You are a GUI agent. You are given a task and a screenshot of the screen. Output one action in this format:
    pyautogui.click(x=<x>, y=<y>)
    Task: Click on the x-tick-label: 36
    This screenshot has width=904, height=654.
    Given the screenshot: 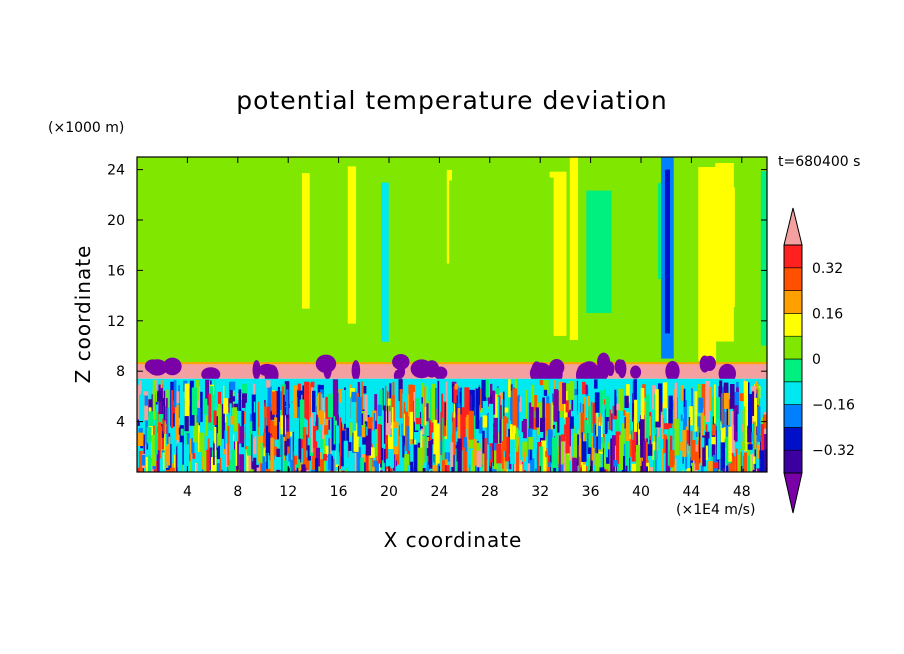 What is the action you would take?
    pyautogui.click(x=591, y=492)
    